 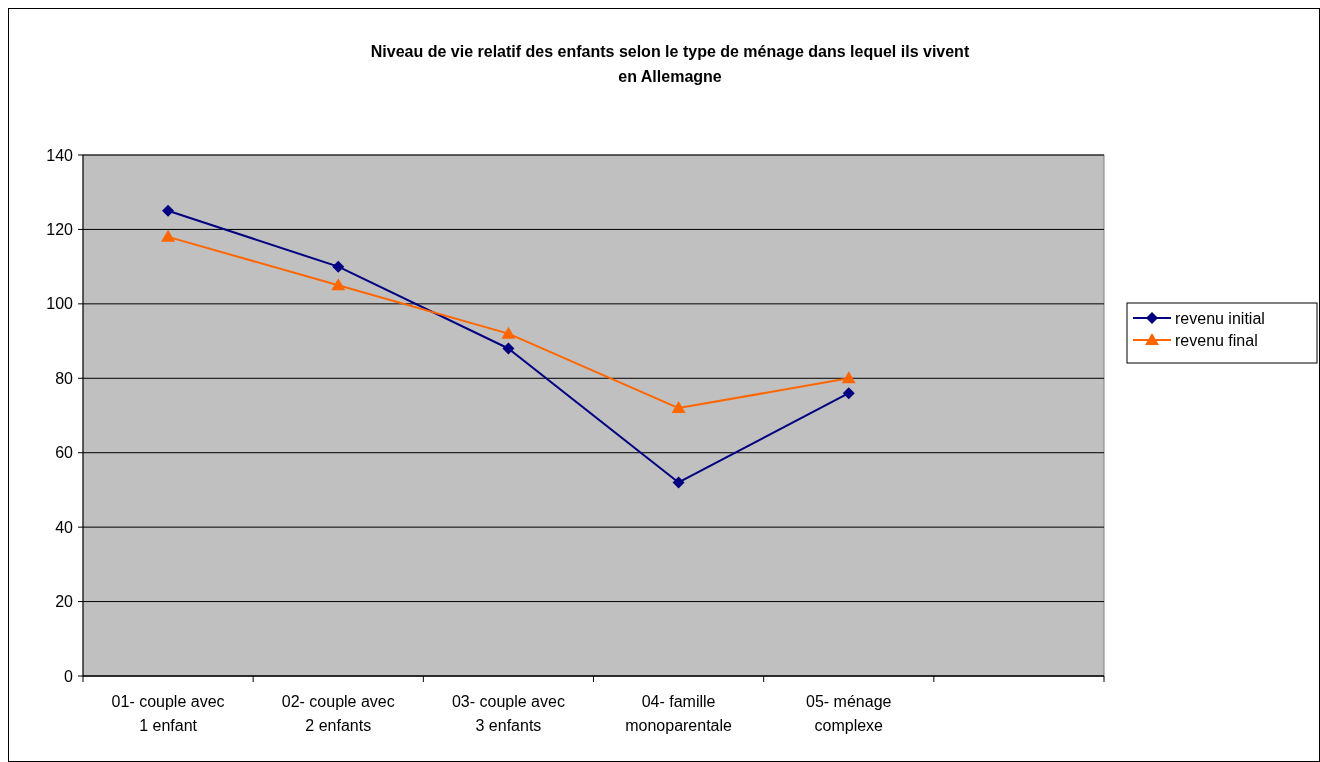 What do you see at coordinates (670, 64) in the screenshot?
I see `chart-title: Niveau de vie relatif des enfants selon le type de ménage dans lequel ils vivent en Allemagne` at bounding box center [670, 64].